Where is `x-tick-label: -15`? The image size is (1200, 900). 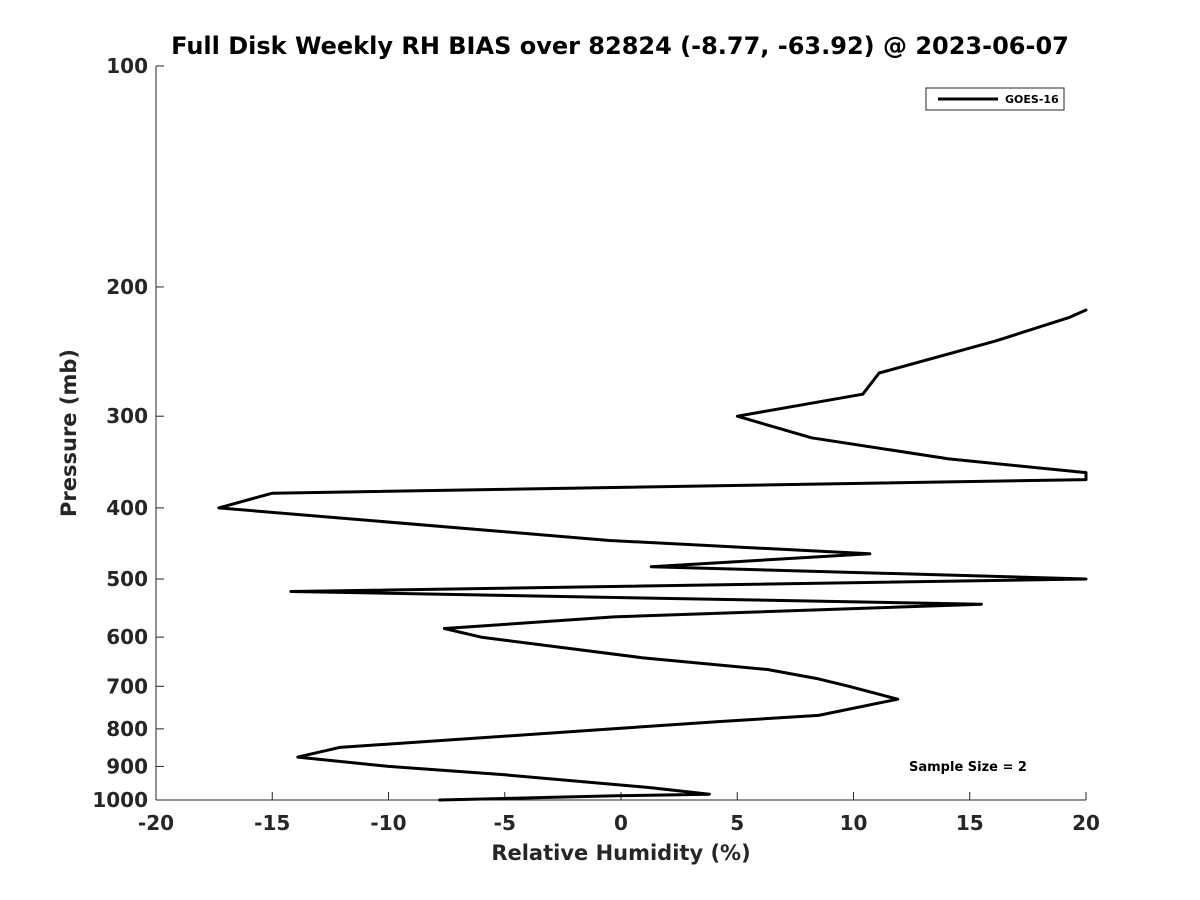 x-tick-label: -15 is located at coordinates (272, 823).